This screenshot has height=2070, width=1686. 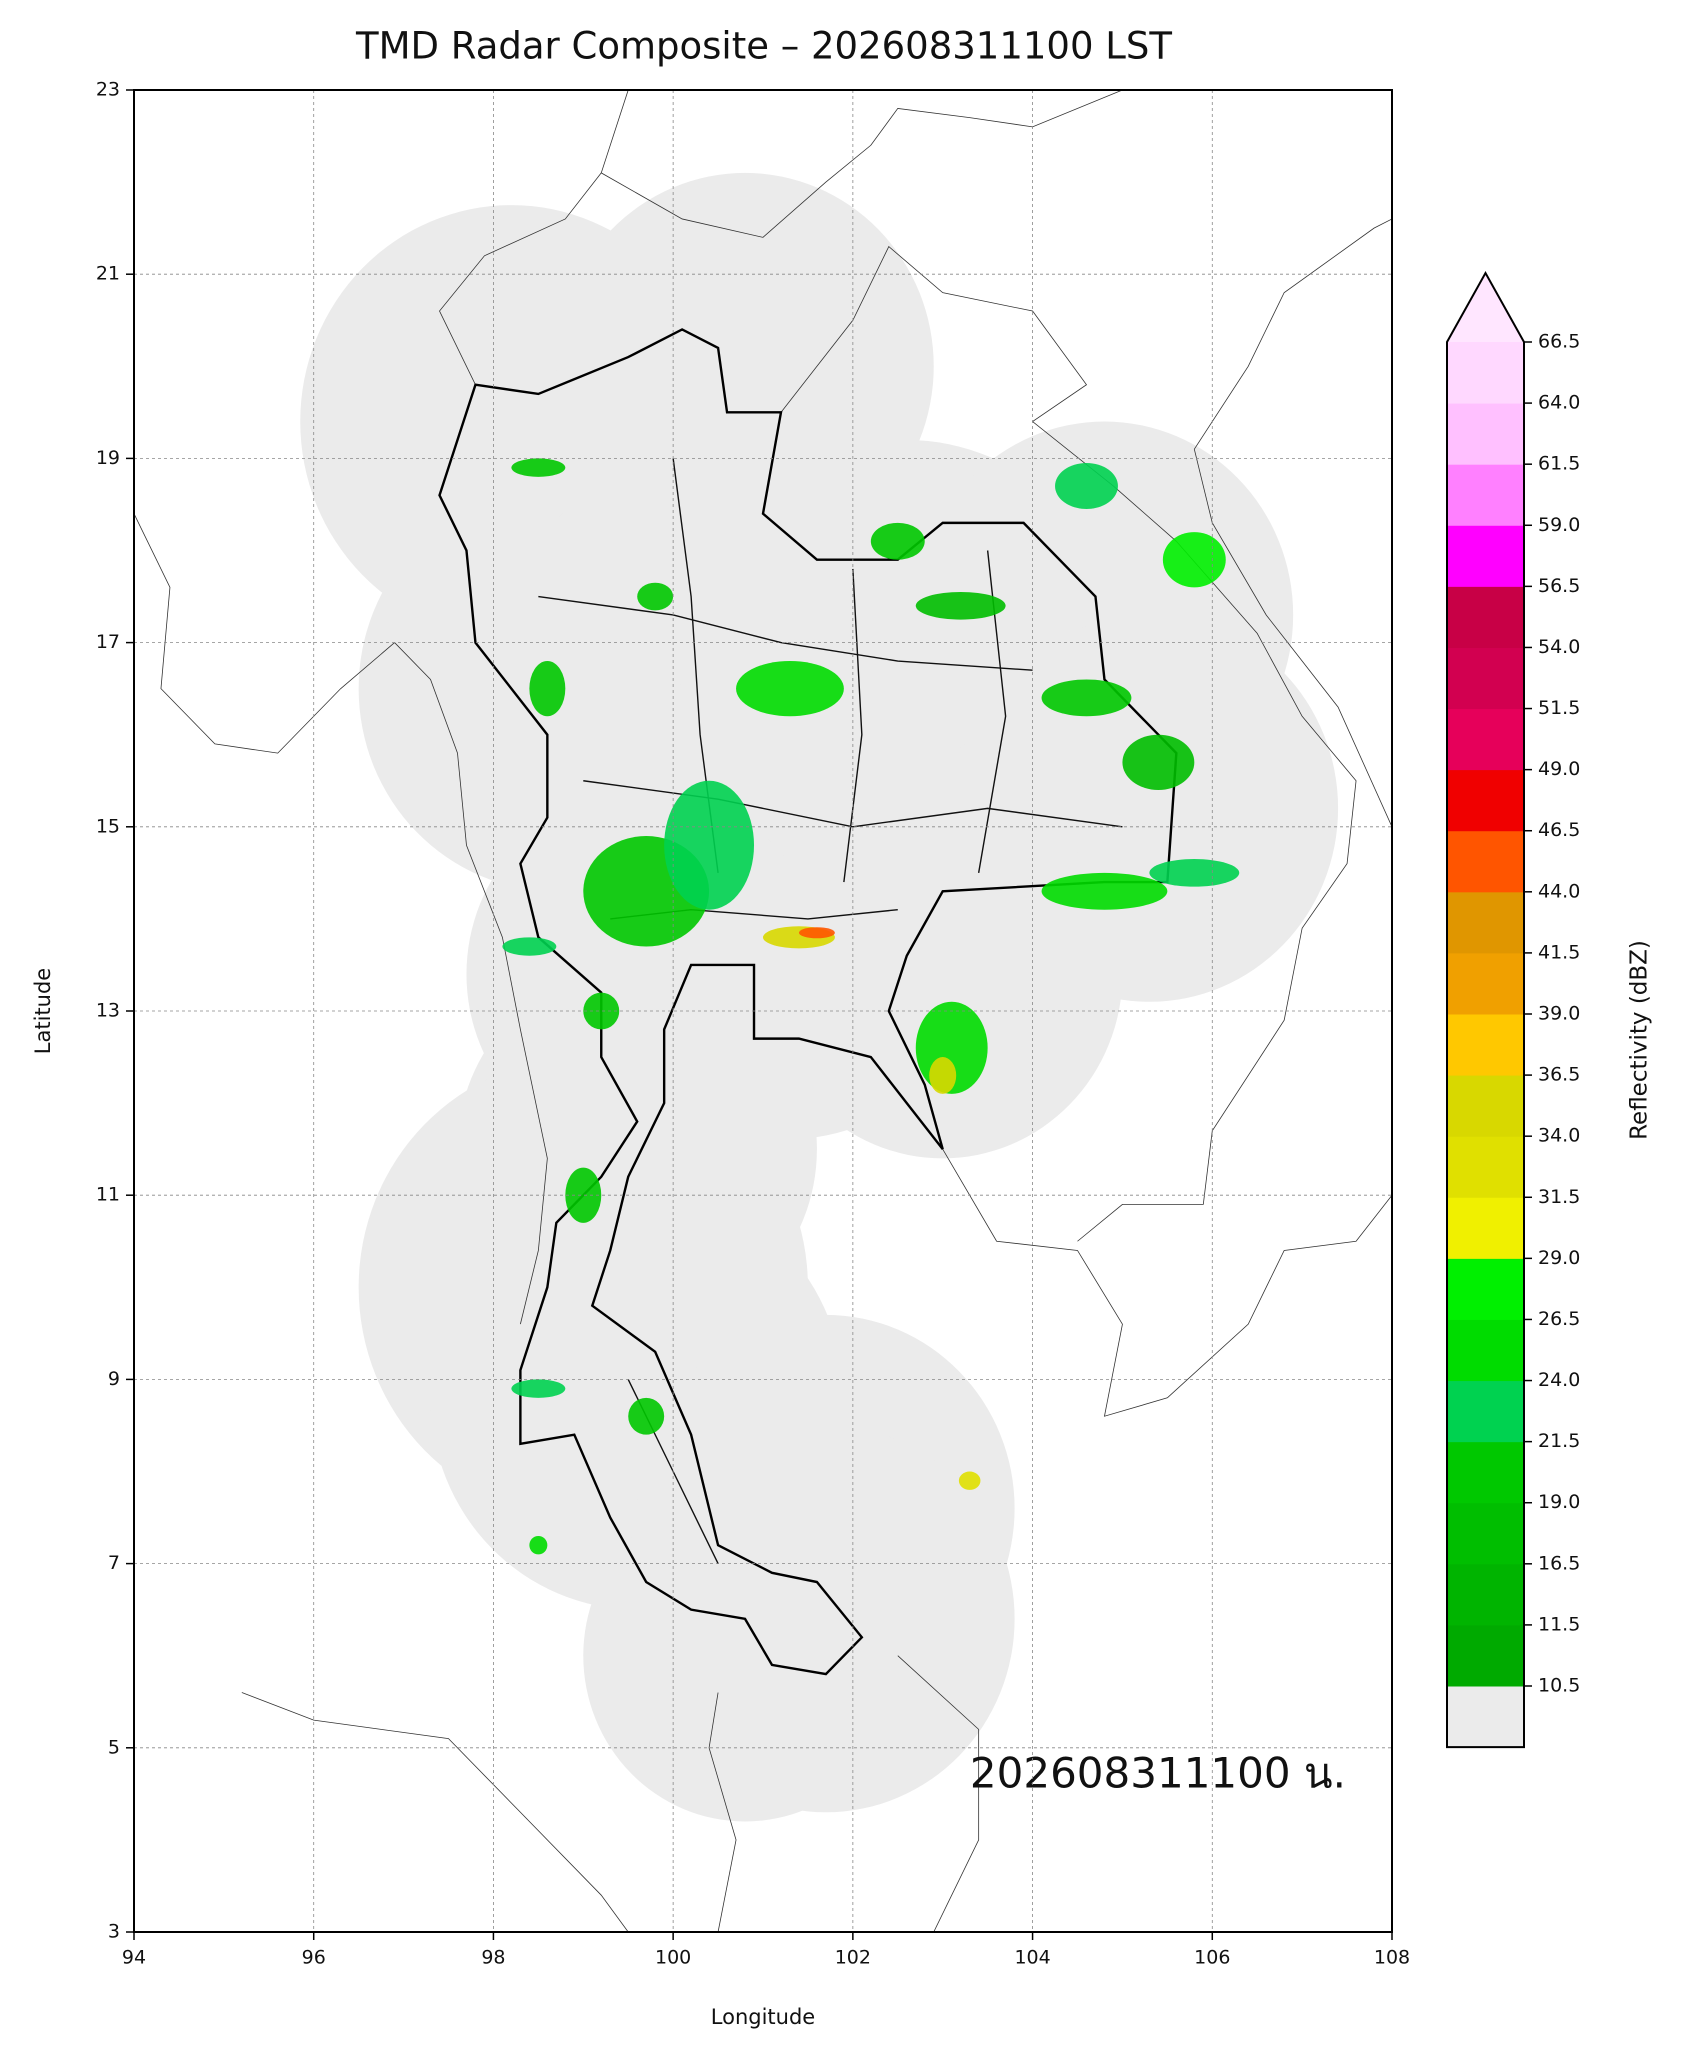 What do you see at coordinates (1559, 1441) in the screenshot?
I see `colorbar-tick-label: 21.5` at bounding box center [1559, 1441].